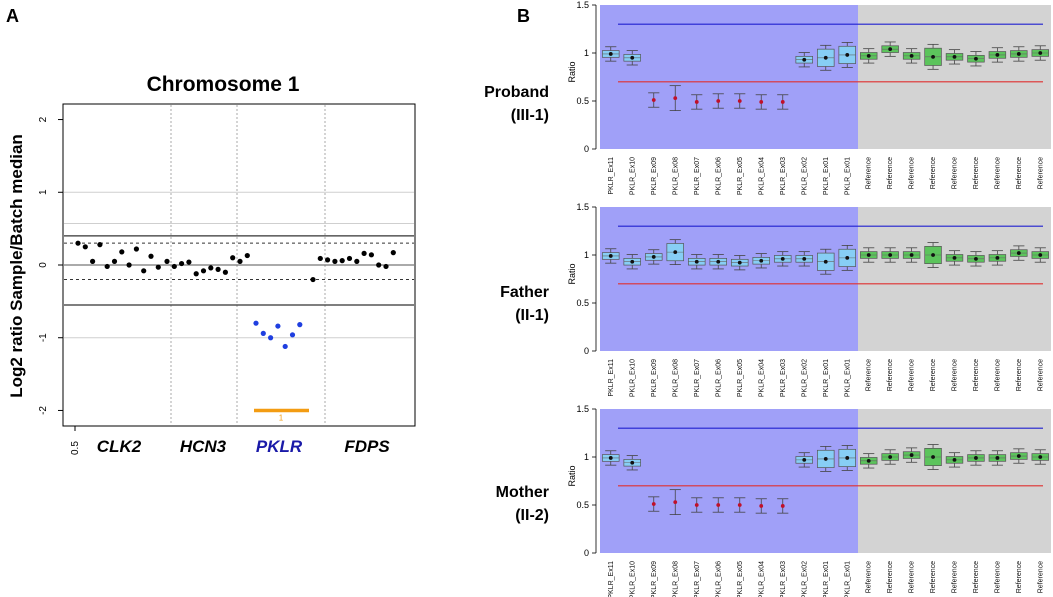  Describe the element at coordinates (203, 446) in the screenshot. I see `gene-label: HCN3` at that location.